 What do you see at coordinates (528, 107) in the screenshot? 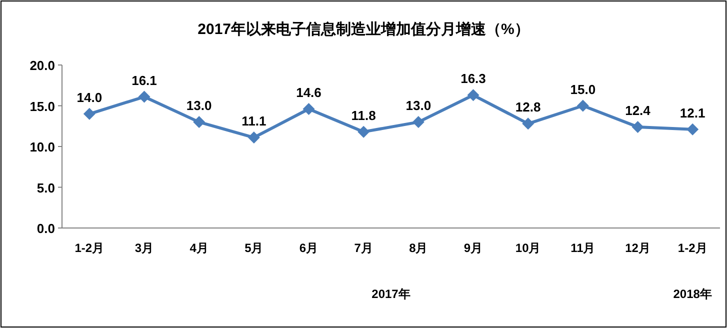
I see `data-label: 12.8` at bounding box center [528, 107].